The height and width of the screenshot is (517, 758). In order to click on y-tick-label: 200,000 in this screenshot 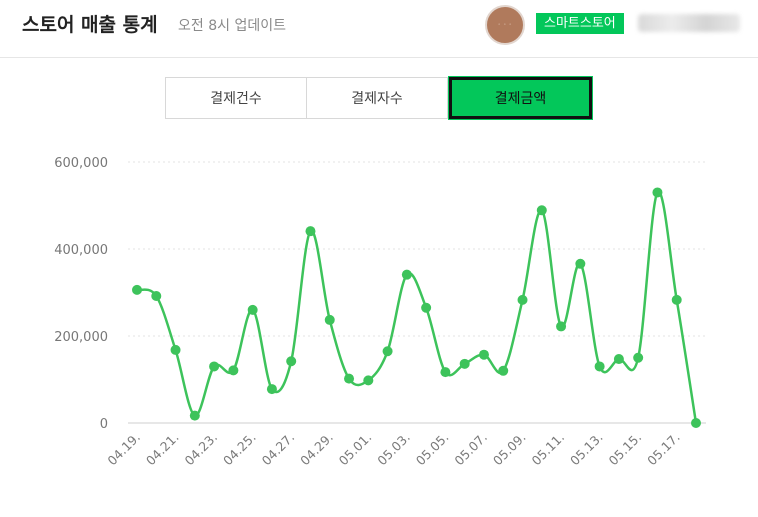, I will do `click(81, 337)`.